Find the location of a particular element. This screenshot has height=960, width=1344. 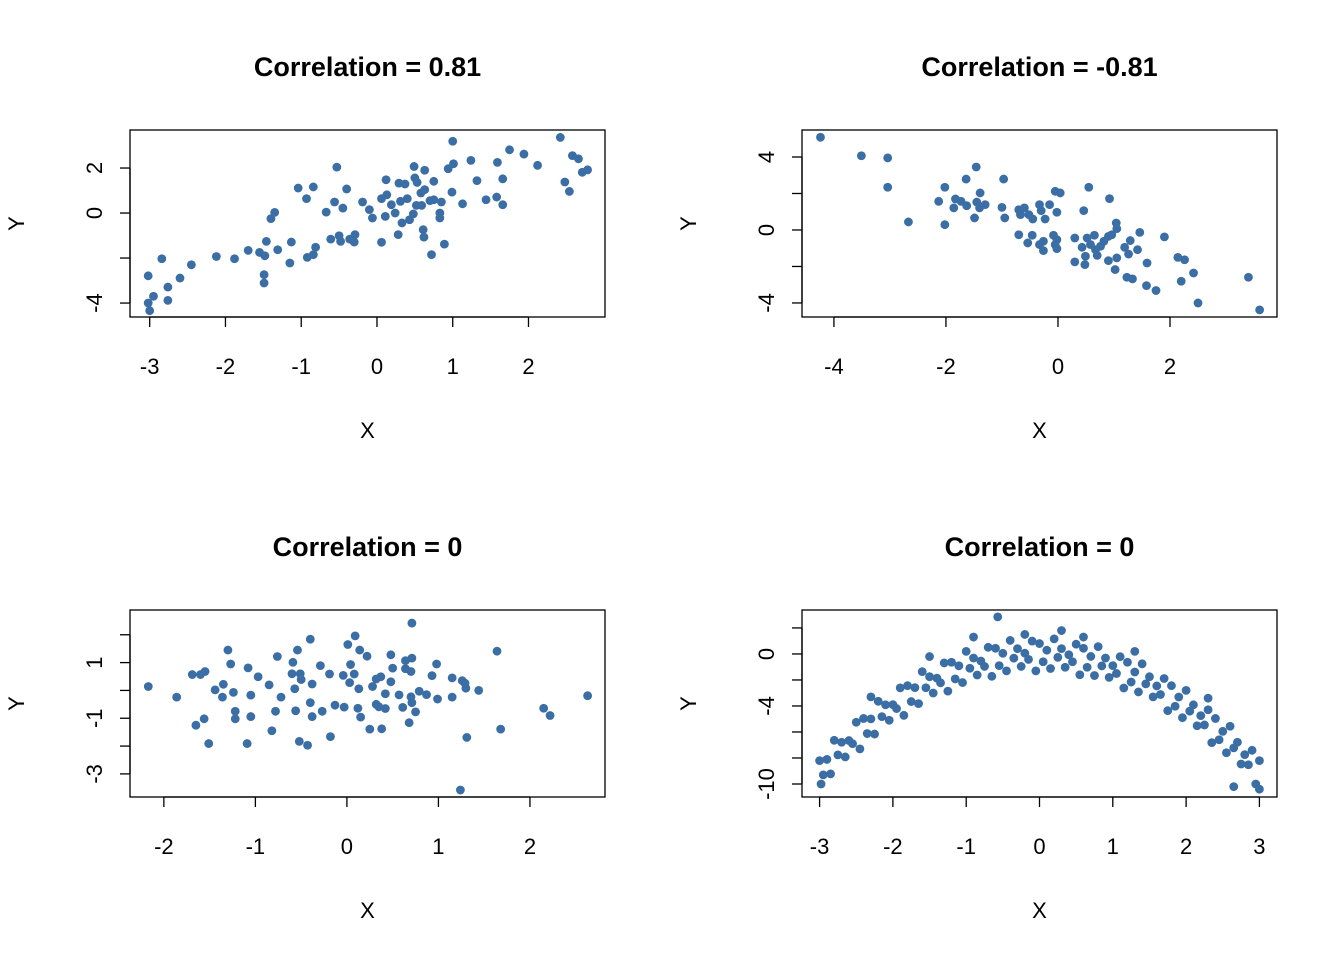

x-tick-label: -2 is located at coordinates (226, 366).